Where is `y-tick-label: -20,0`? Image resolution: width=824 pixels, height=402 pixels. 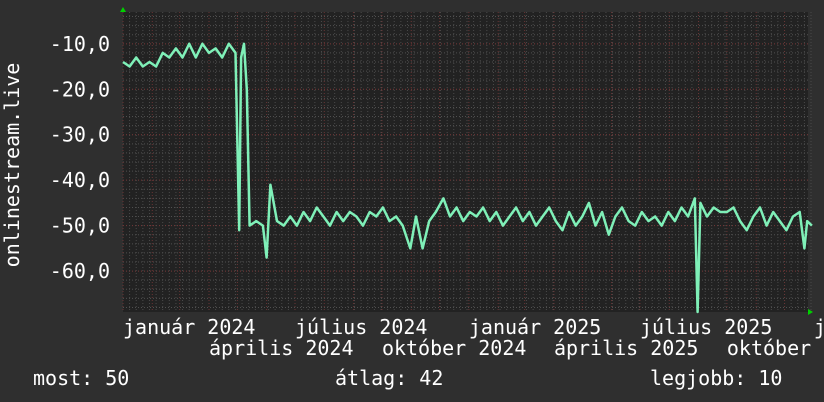 y-tick-label: -20,0 is located at coordinates (80, 89).